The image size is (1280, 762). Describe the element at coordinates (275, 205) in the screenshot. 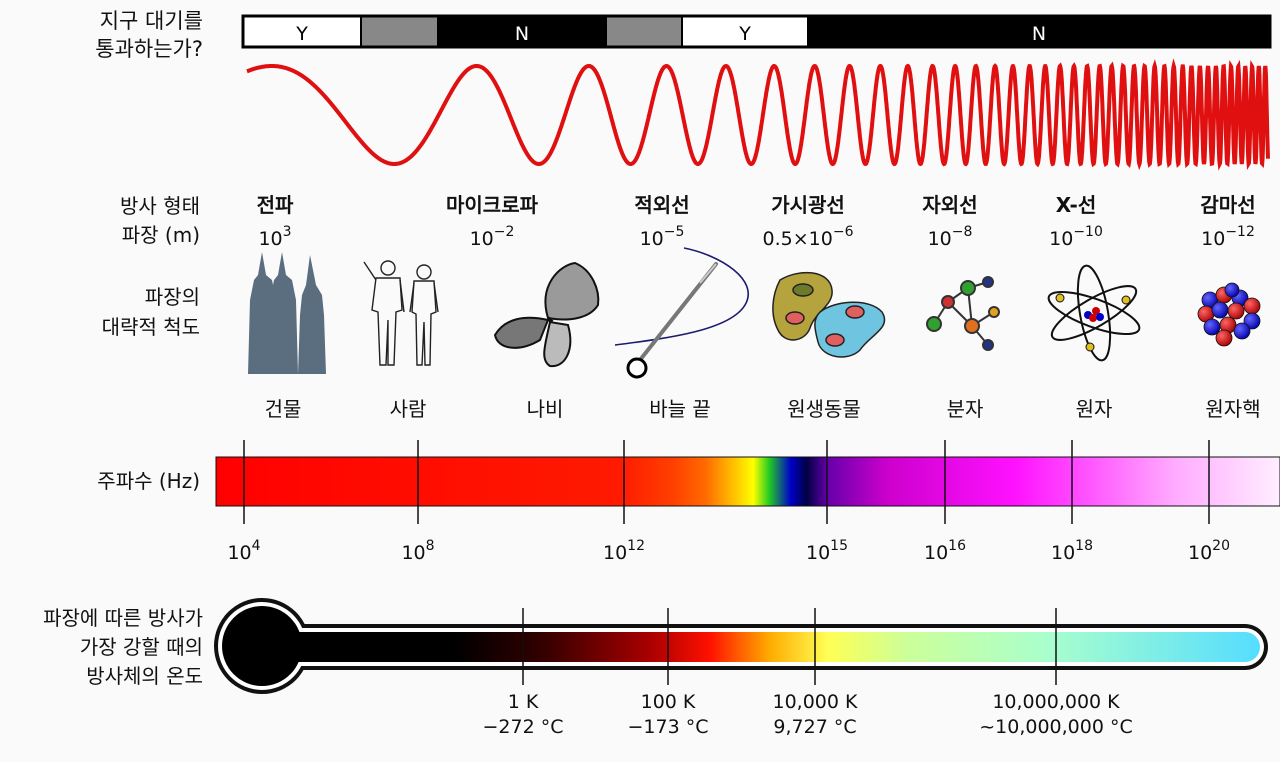

I see `radiation-type-name: 전파` at that location.